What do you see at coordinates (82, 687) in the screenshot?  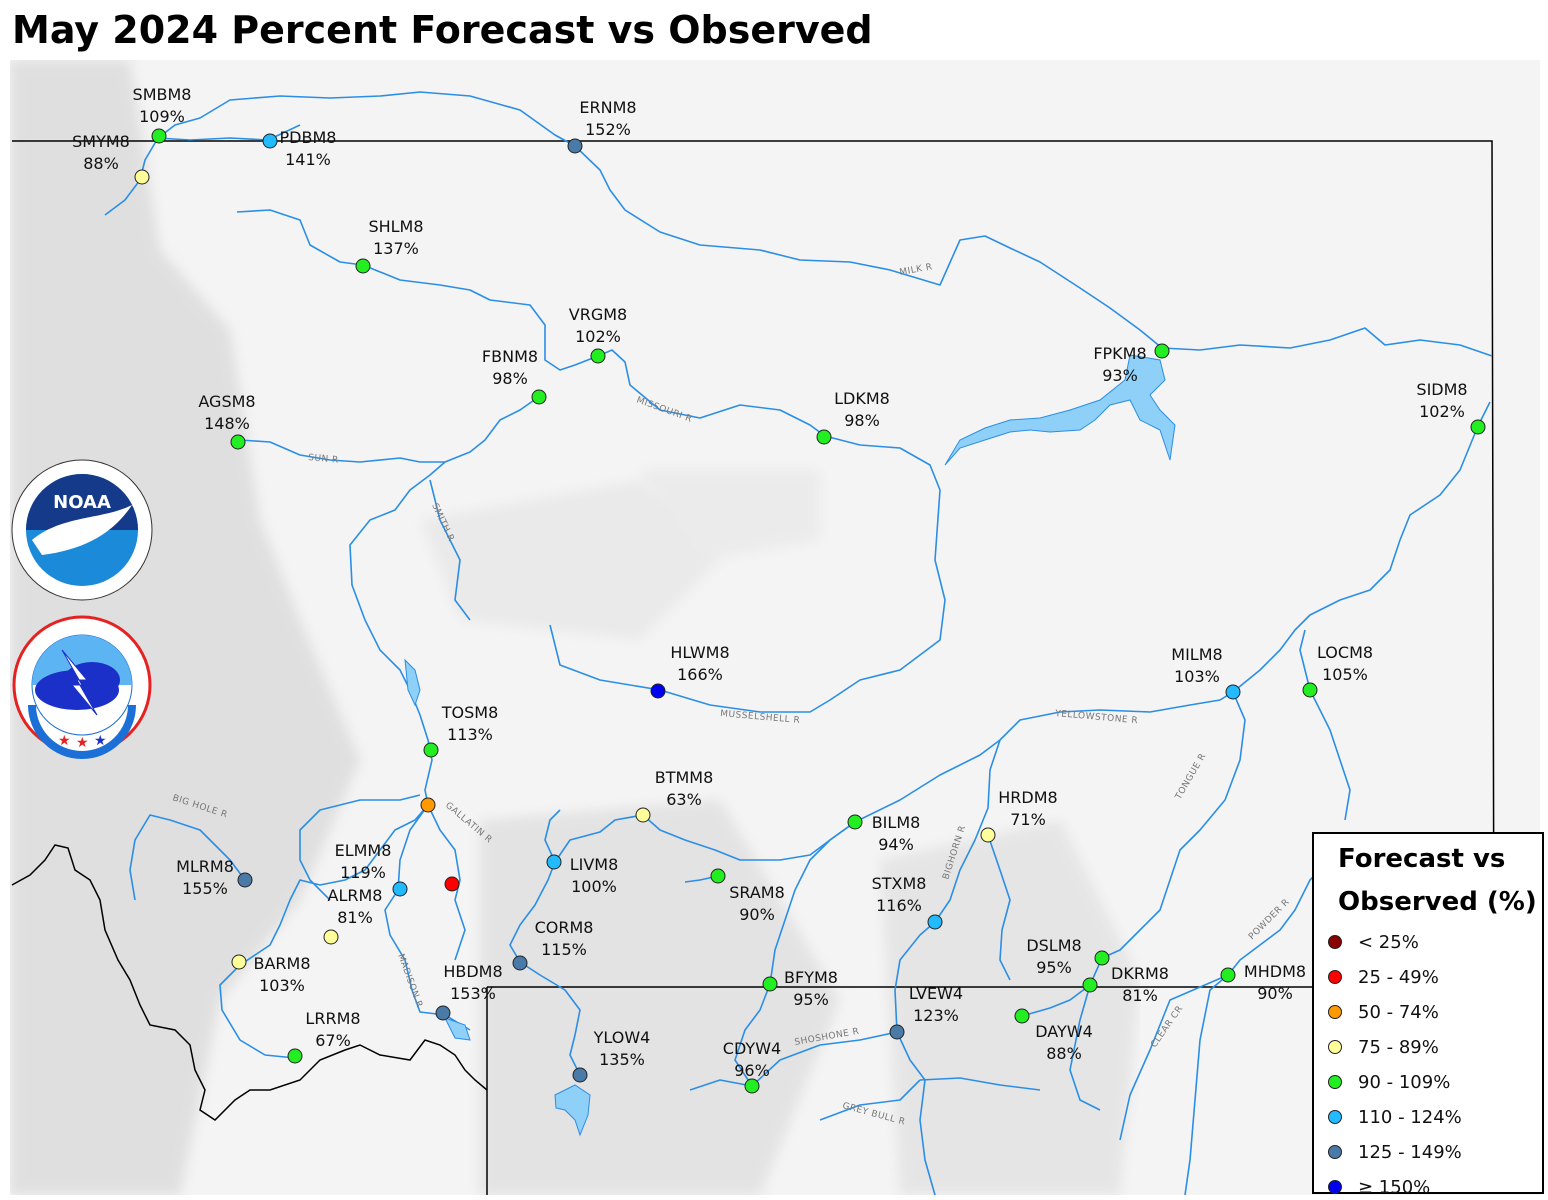 I see `nws-logo: ★ ★ ★` at bounding box center [82, 687].